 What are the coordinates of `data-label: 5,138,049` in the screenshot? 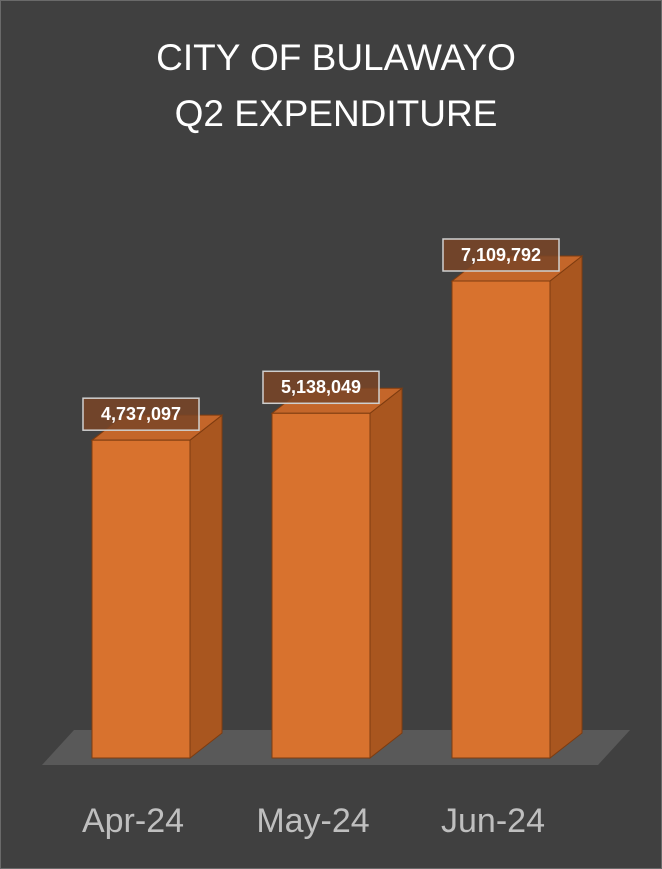 It's located at (321, 387).